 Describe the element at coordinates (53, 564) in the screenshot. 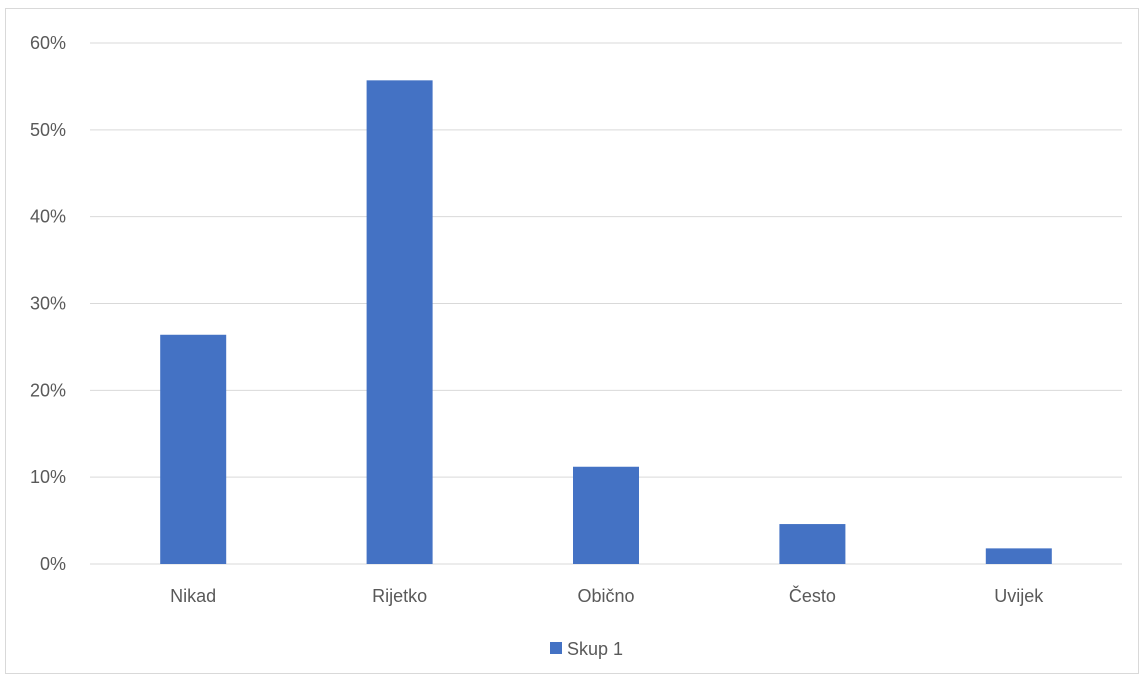

I see `y-tick-label: 0%` at that location.